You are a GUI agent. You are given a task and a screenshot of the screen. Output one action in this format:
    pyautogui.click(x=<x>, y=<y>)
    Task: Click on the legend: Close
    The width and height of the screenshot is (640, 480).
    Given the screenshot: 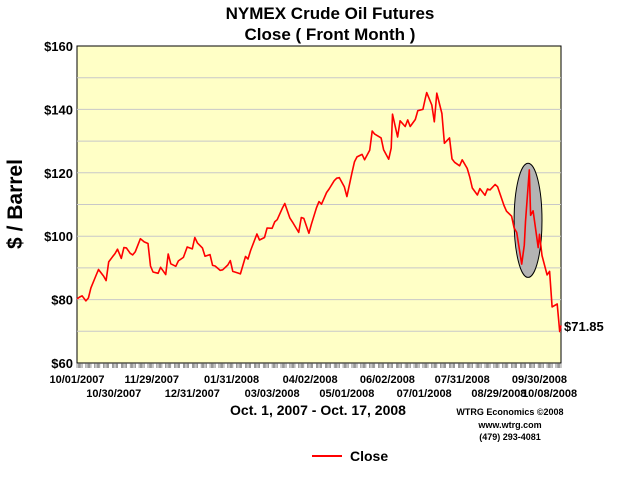 What is the action you would take?
    pyautogui.click(x=350, y=456)
    